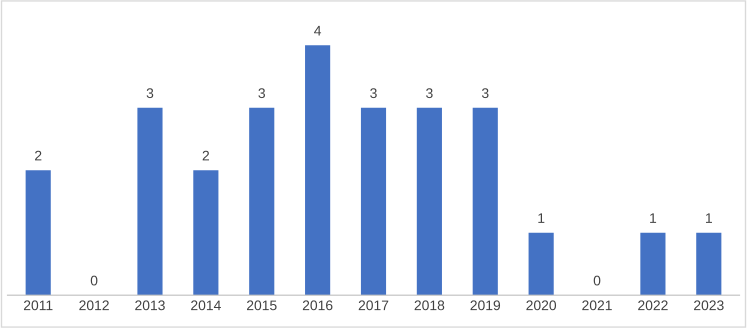 Image resolution: width=747 pixels, height=328 pixels. What do you see at coordinates (150, 305) in the screenshot?
I see `x-tick-label: 2013` at bounding box center [150, 305].